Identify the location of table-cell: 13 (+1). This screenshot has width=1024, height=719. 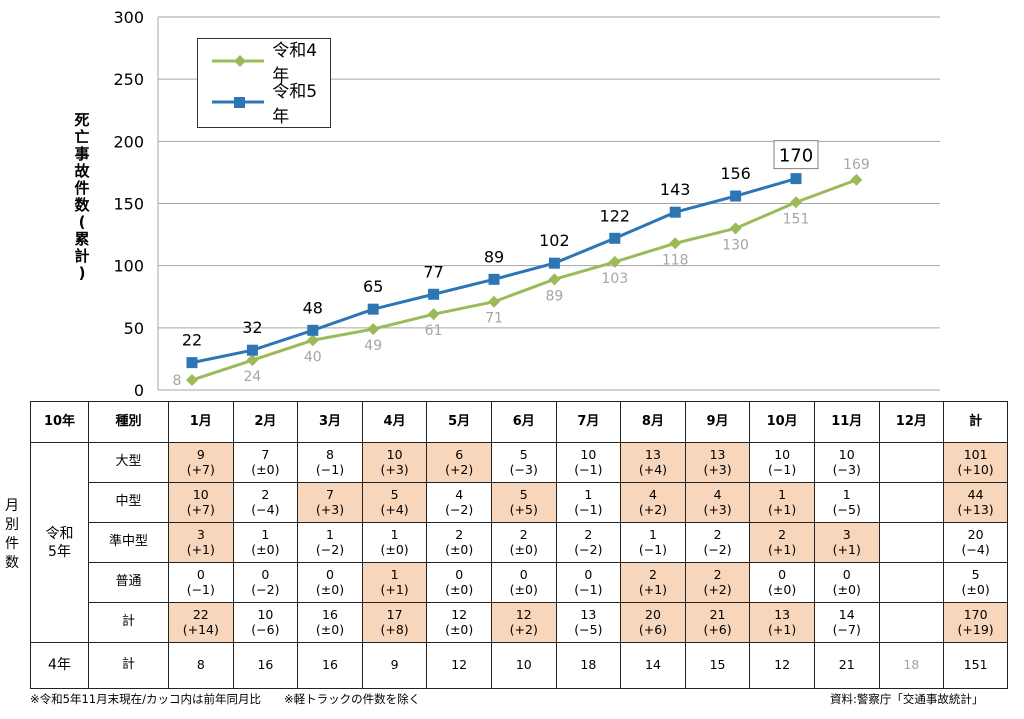
(782, 622).